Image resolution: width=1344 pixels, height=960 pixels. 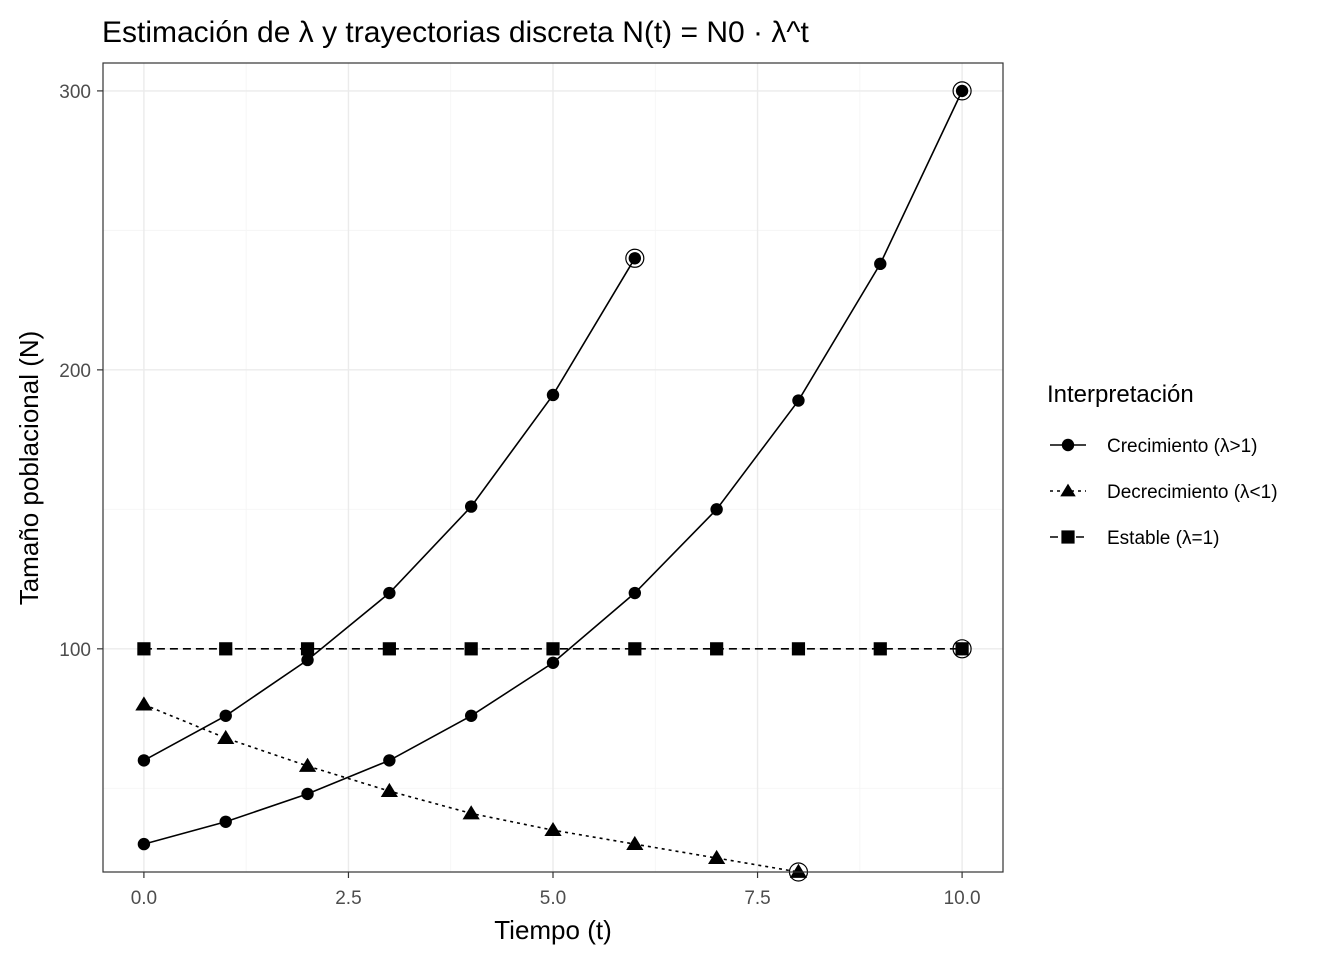 What do you see at coordinates (75, 650) in the screenshot?
I see `y-tick-label: 100` at bounding box center [75, 650].